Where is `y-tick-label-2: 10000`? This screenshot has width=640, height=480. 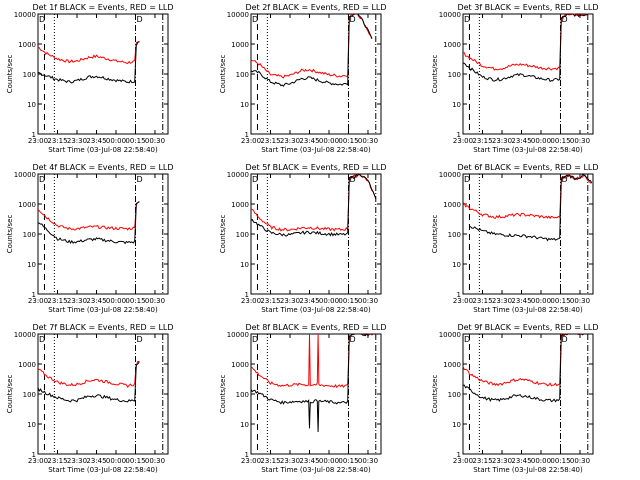 y-tick-label-2: 10000 is located at coordinates (238, 15).